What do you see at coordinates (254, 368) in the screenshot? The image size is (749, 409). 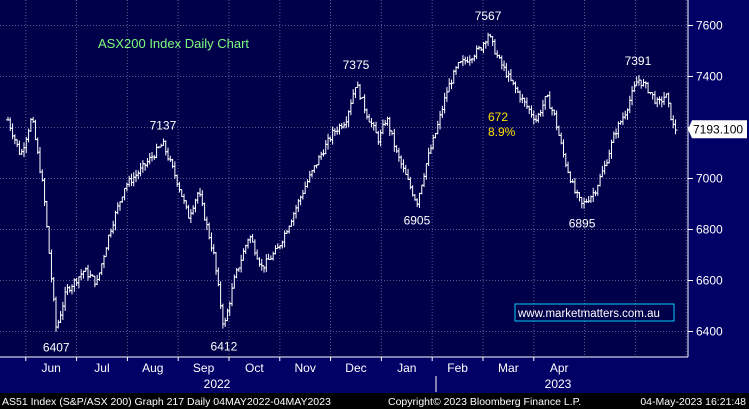 I see `x-tick-label: Oct` at bounding box center [254, 368].